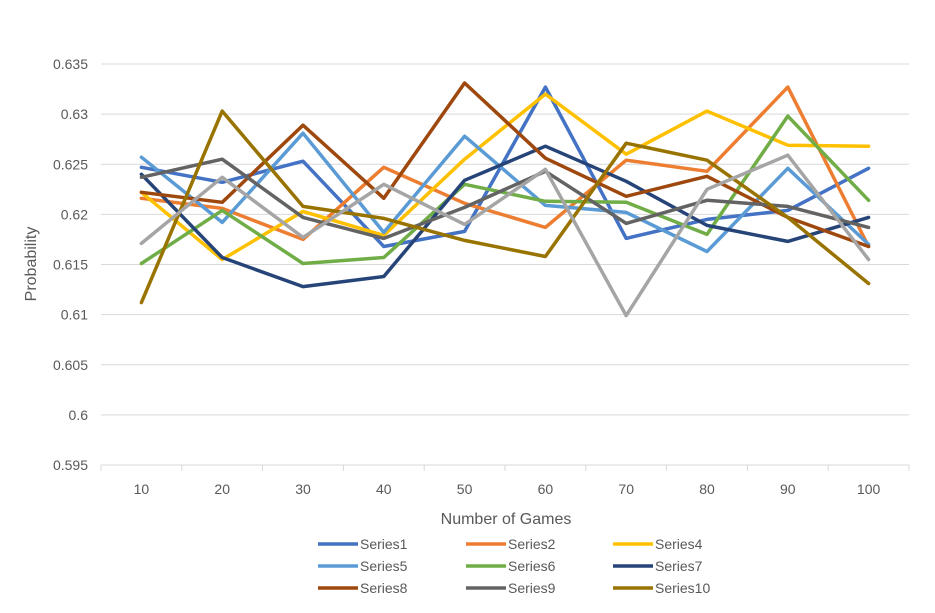  What do you see at coordinates (682, 588) in the screenshot?
I see `legend-item-series10-label: Series10` at bounding box center [682, 588].